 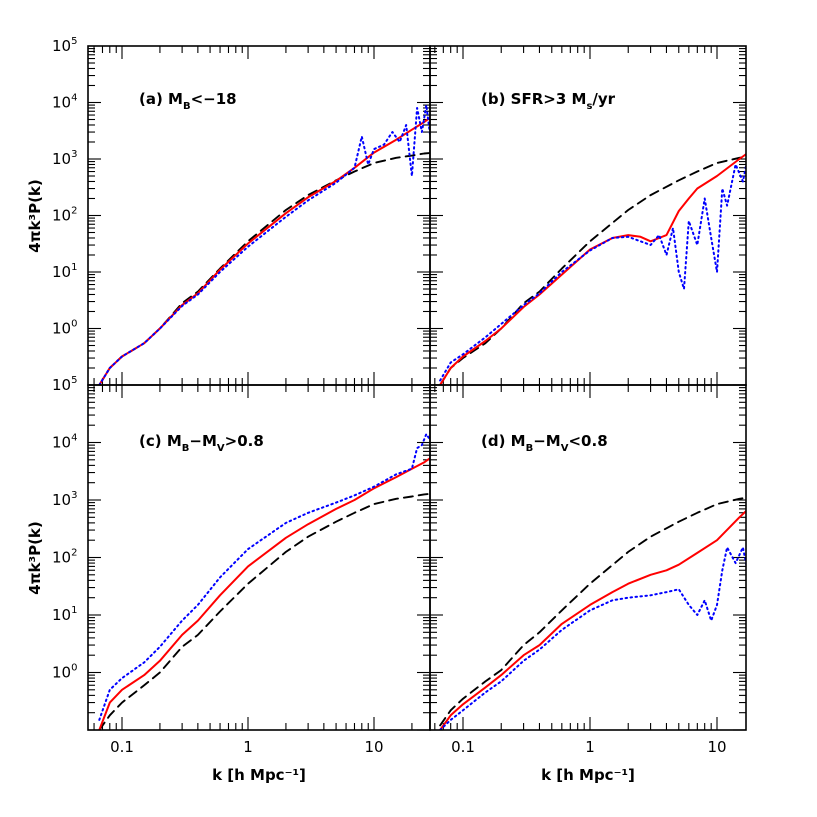 What do you see at coordinates (544, 443) in the screenshot?
I see `panel-d-label: (d) MB−MV<0.8` at bounding box center [544, 443].